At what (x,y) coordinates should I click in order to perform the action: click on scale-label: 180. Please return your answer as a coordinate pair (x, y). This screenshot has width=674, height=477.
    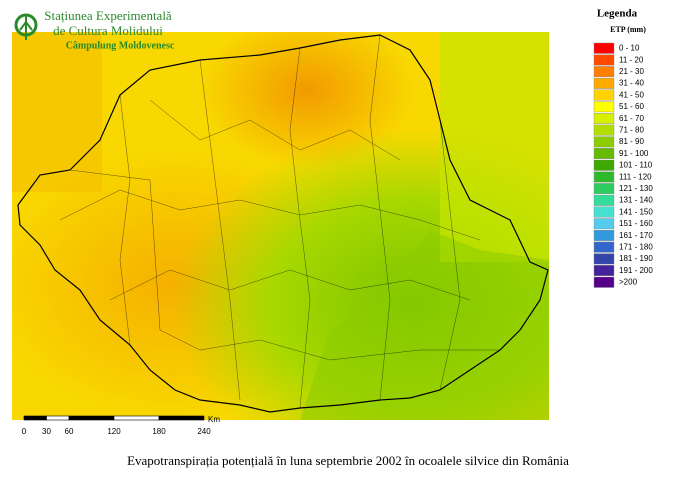
    Looking at the image, I should click on (159, 431).